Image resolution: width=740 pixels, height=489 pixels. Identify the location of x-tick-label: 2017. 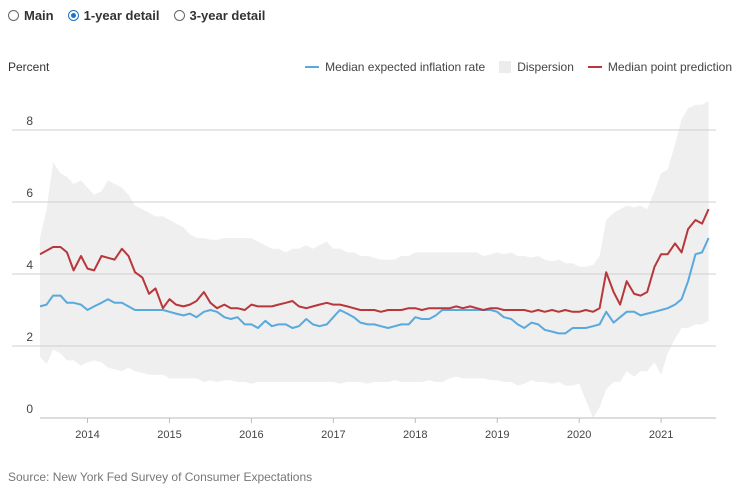
(333, 435).